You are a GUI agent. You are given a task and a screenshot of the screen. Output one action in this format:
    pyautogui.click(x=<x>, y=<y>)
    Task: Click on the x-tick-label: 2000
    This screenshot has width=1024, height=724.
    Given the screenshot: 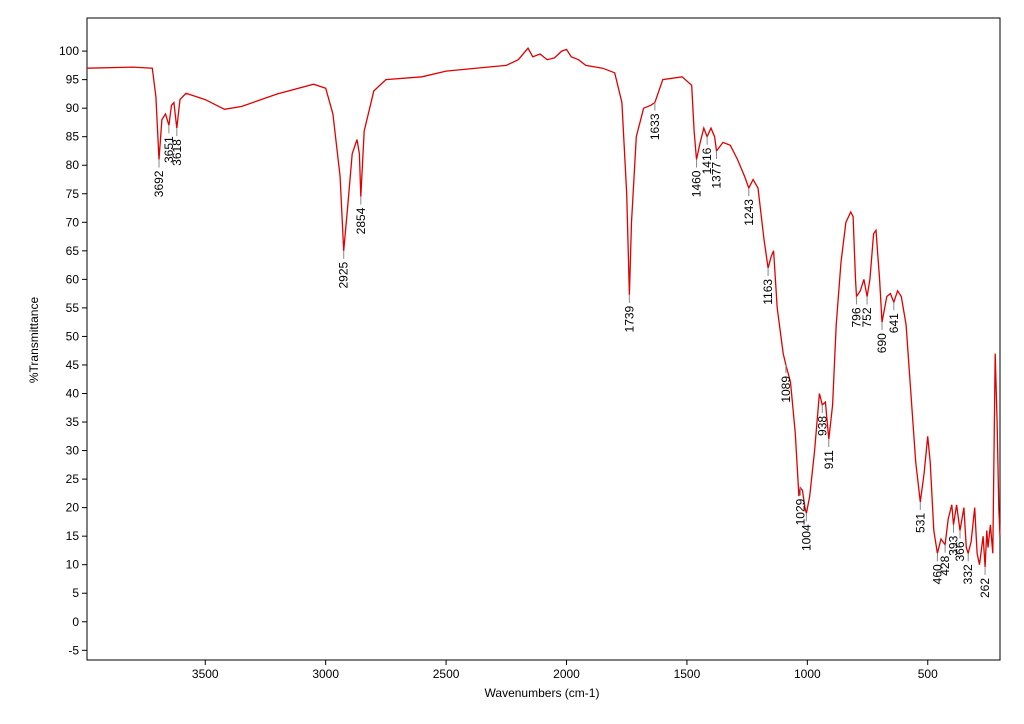 What is the action you would take?
    pyautogui.click(x=566, y=674)
    